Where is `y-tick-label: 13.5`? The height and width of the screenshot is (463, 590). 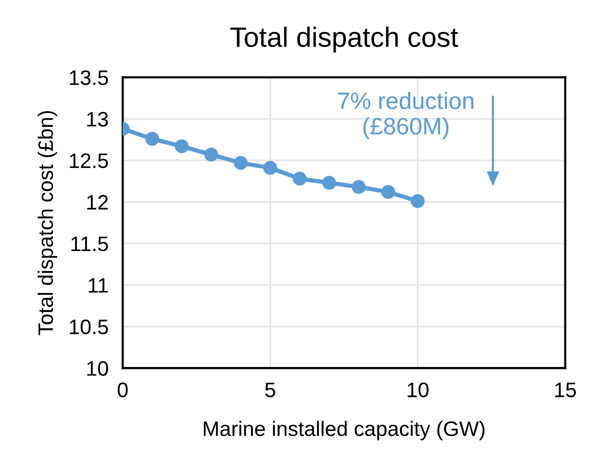 y-tick-label: 13.5 is located at coordinates (89, 78).